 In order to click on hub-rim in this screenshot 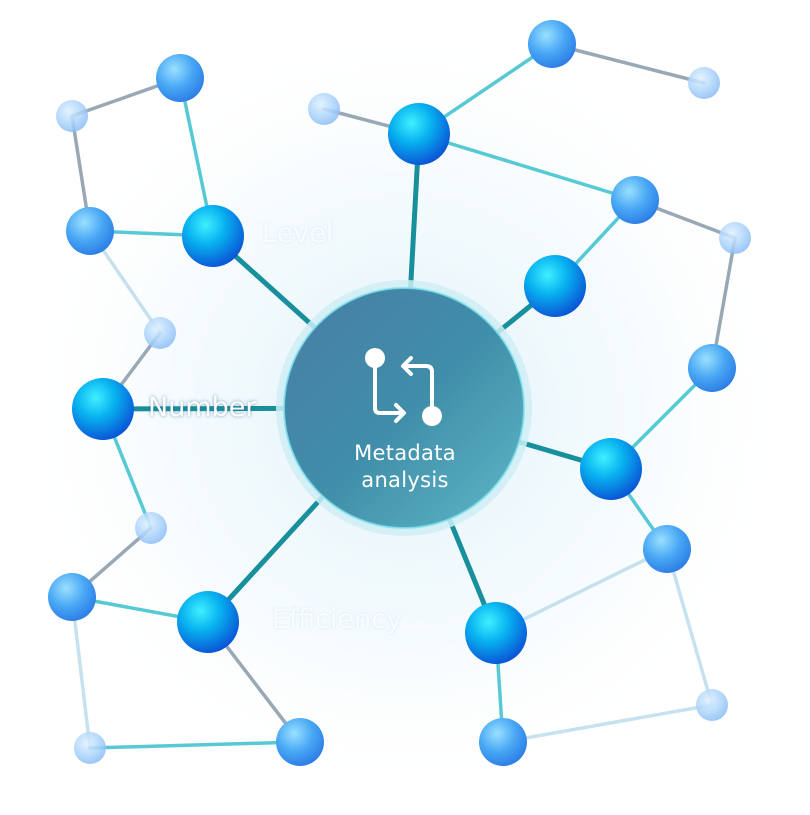, I will do `click(404, 408)`.